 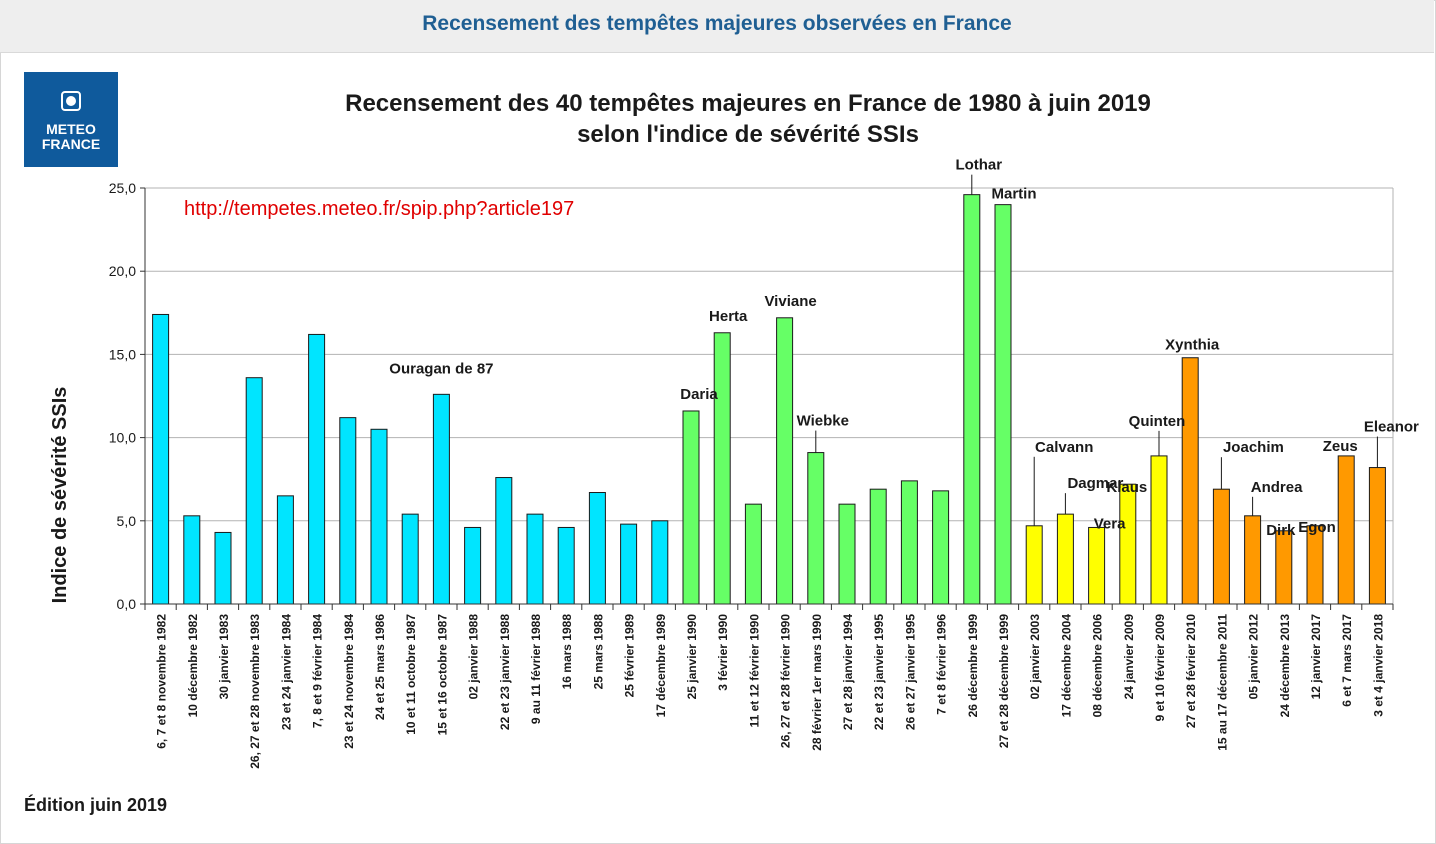 What do you see at coordinates (754, 671) in the screenshot?
I see `x-tick-label: 11 et 12 février 1990` at bounding box center [754, 671].